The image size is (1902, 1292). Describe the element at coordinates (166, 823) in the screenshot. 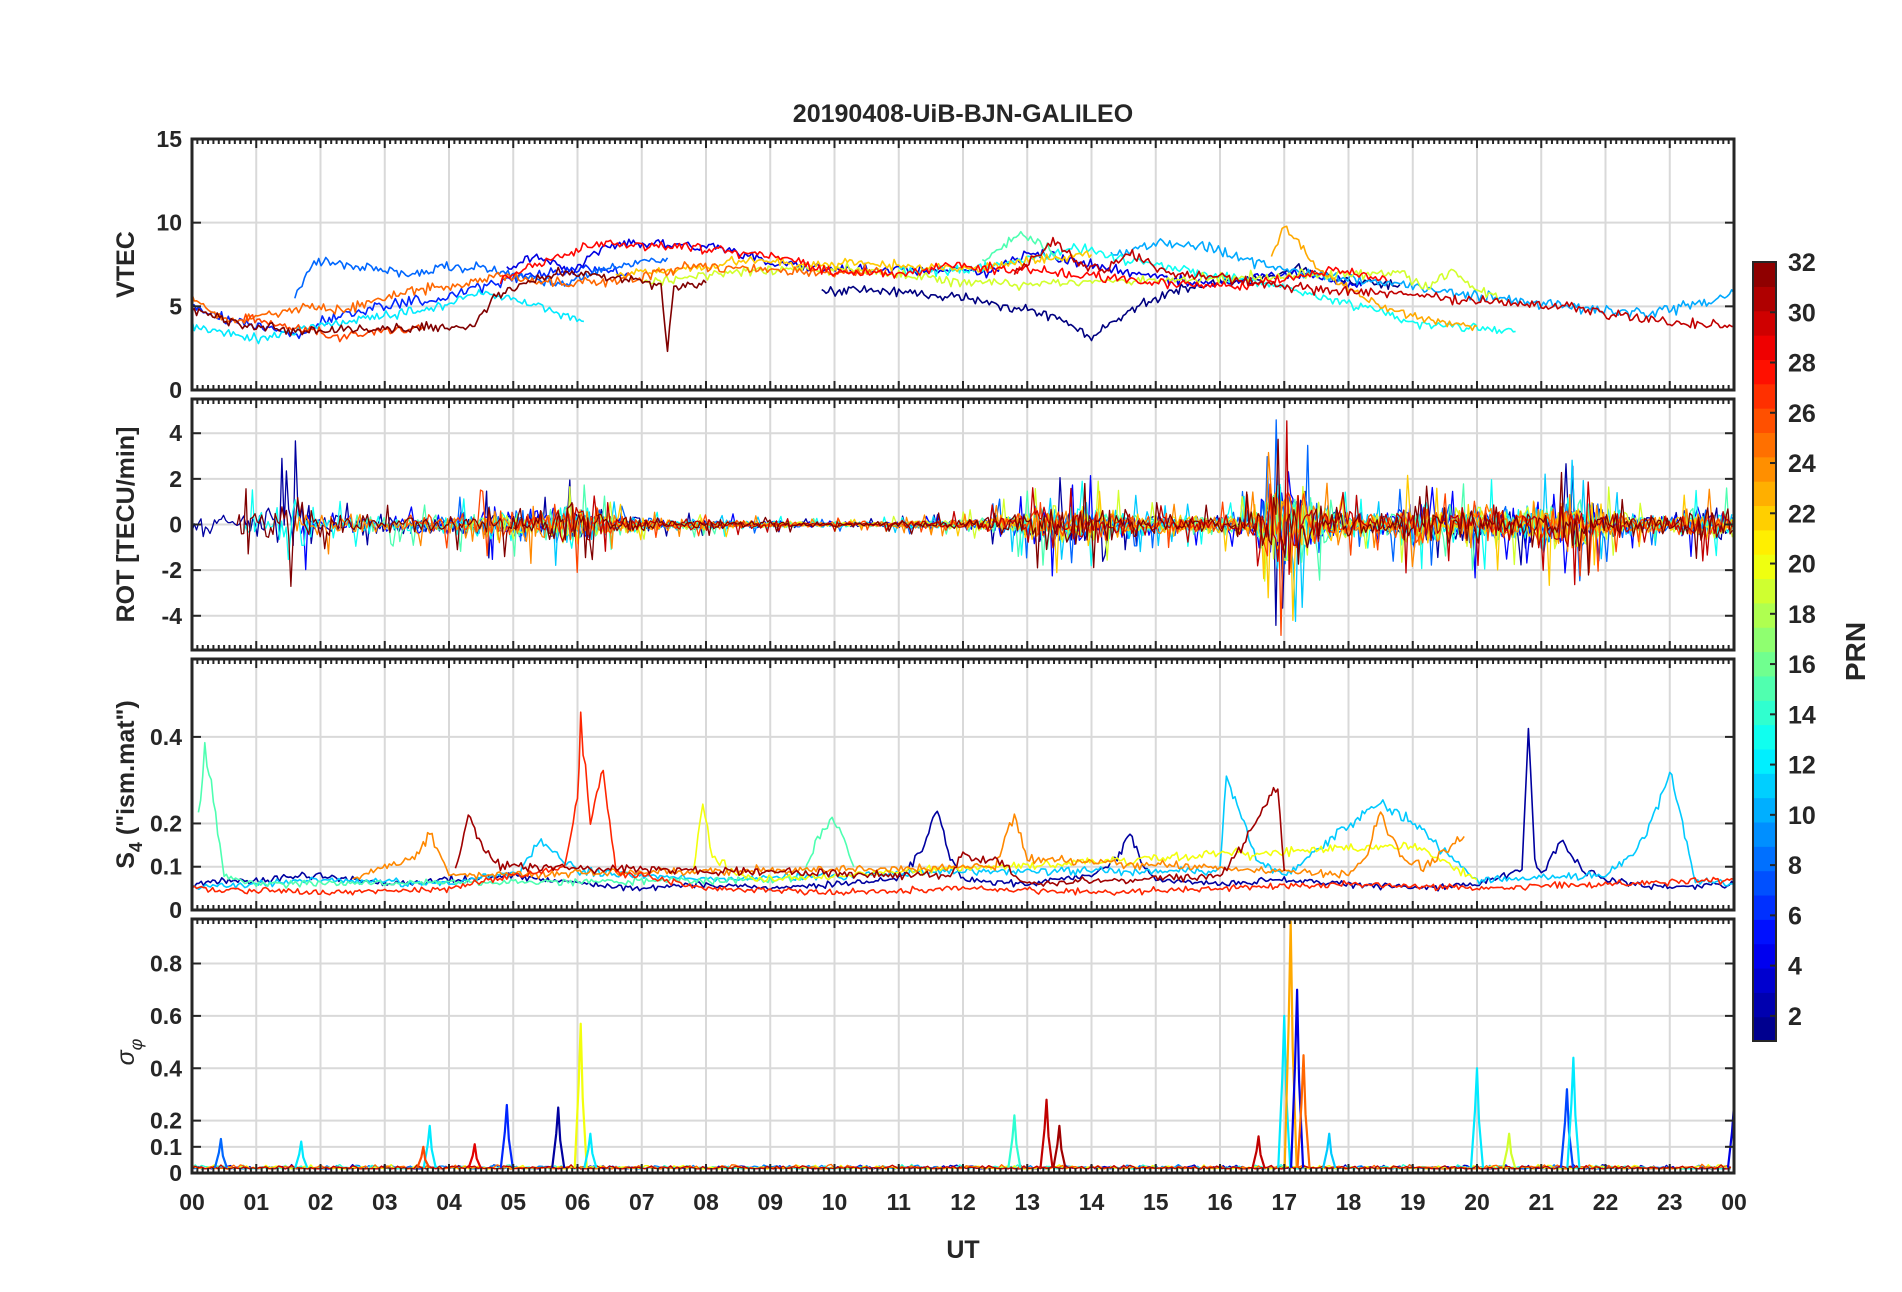

I see `ytick-label-s4-0.2: 0.2` at that location.